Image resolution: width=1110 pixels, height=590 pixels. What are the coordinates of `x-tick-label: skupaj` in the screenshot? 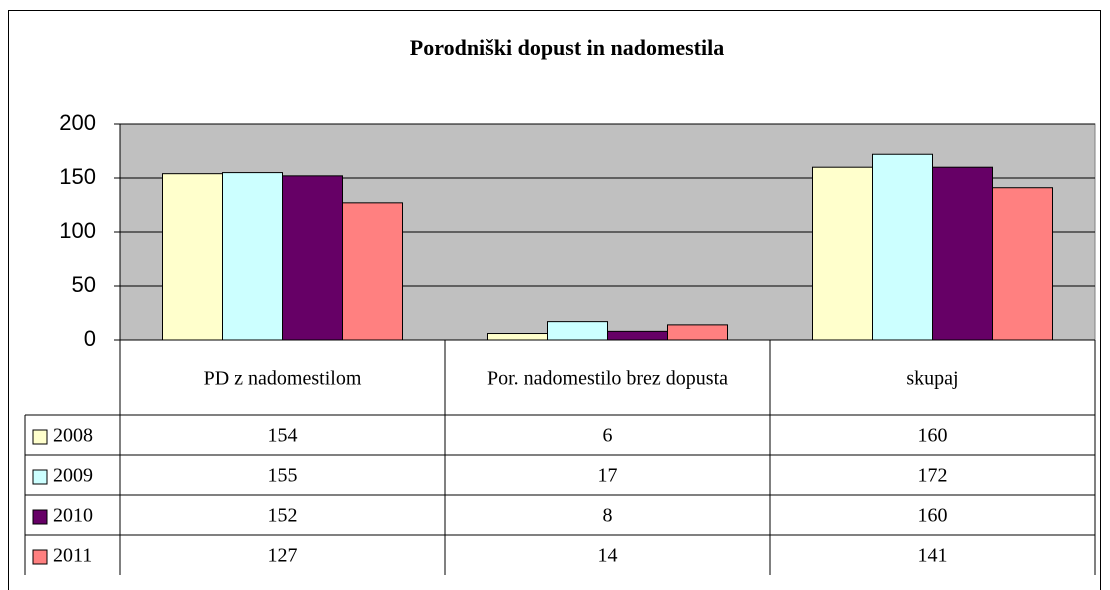 It's located at (932, 379).